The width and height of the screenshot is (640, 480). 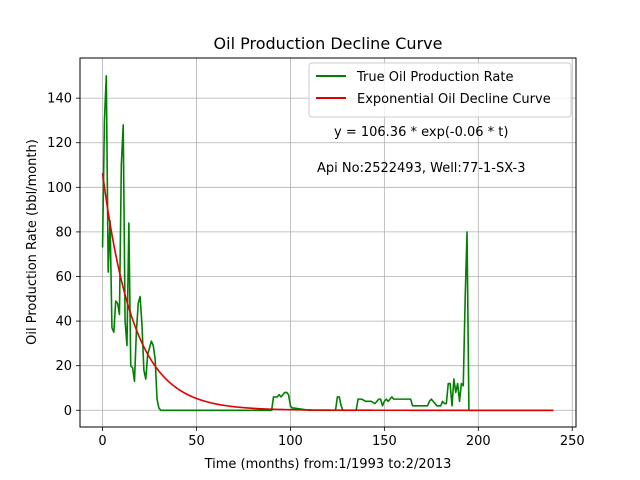 What do you see at coordinates (421, 168) in the screenshot?
I see `well-annotation: Api No:2522493, Well:77-1-SX-3` at bounding box center [421, 168].